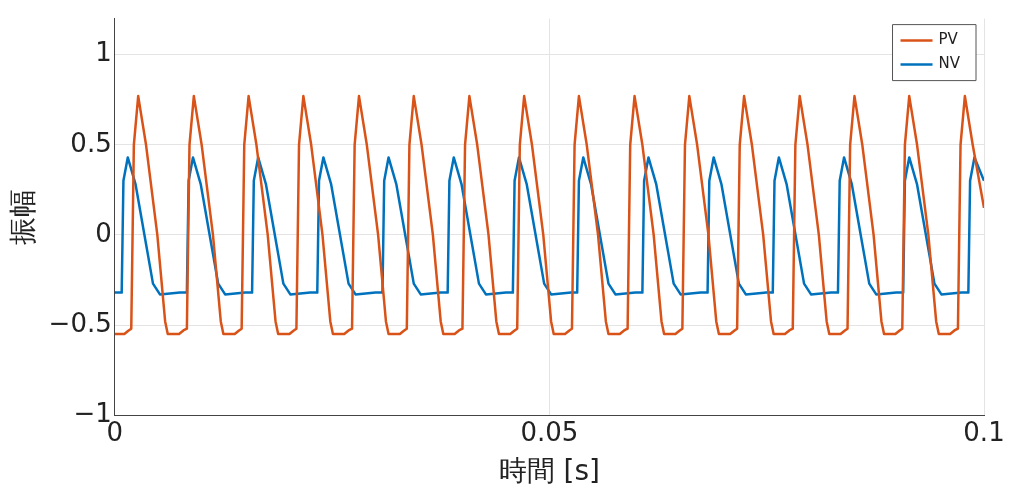  I want to click on legend-label: PV, so click(948, 39).